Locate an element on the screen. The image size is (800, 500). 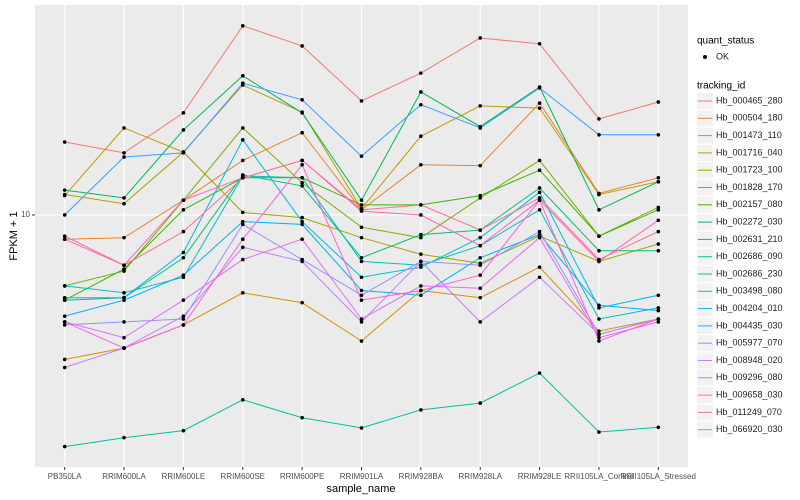
shape-legend-title: quant_status is located at coordinates (725, 41).